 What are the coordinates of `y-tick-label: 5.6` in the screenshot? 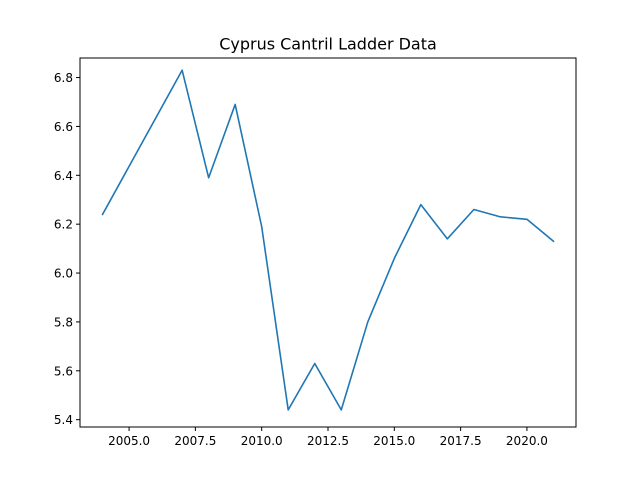 It's located at (63, 371).